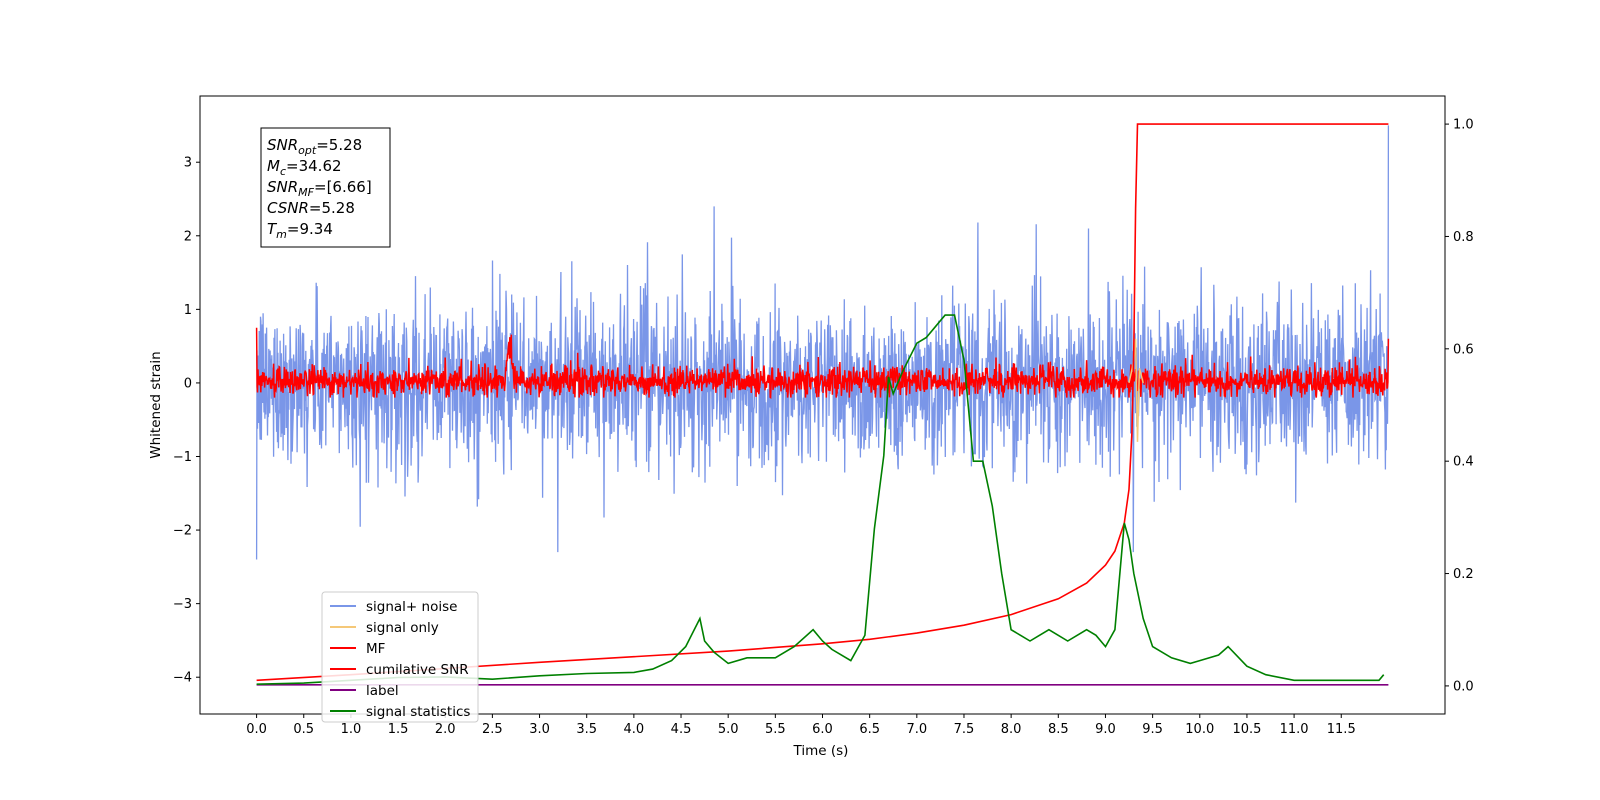  I want to click on legend-label: signal+ noise, so click(411, 607).